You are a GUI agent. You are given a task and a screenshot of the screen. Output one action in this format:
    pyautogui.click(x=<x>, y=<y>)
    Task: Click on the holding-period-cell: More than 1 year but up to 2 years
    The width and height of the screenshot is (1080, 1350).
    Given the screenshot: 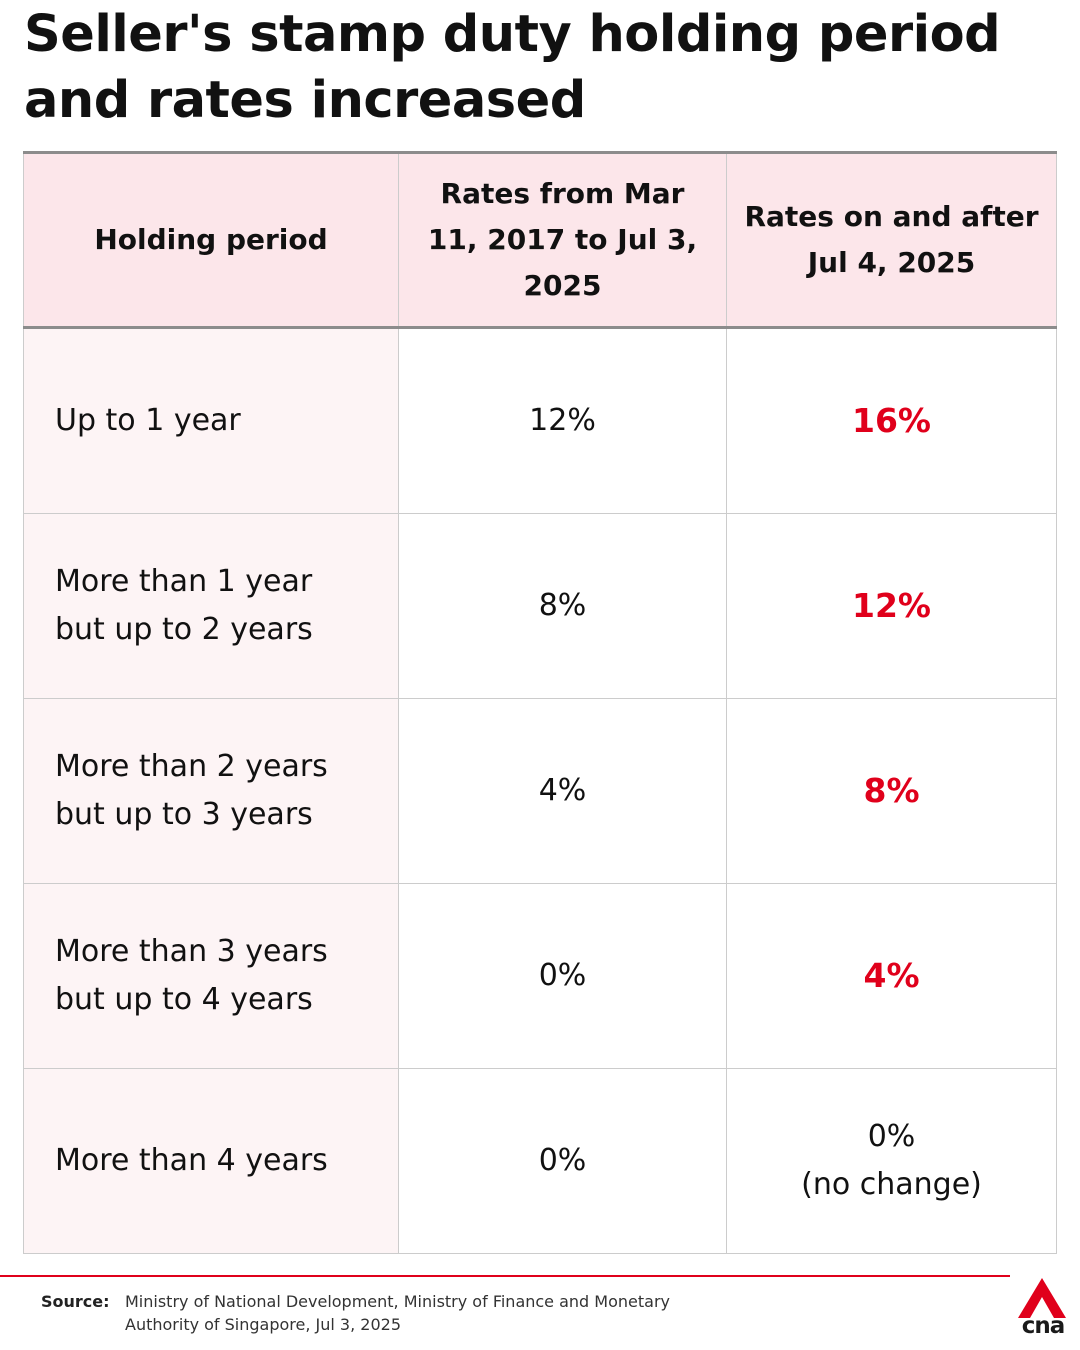 What is the action you would take?
    pyautogui.click(x=211, y=606)
    